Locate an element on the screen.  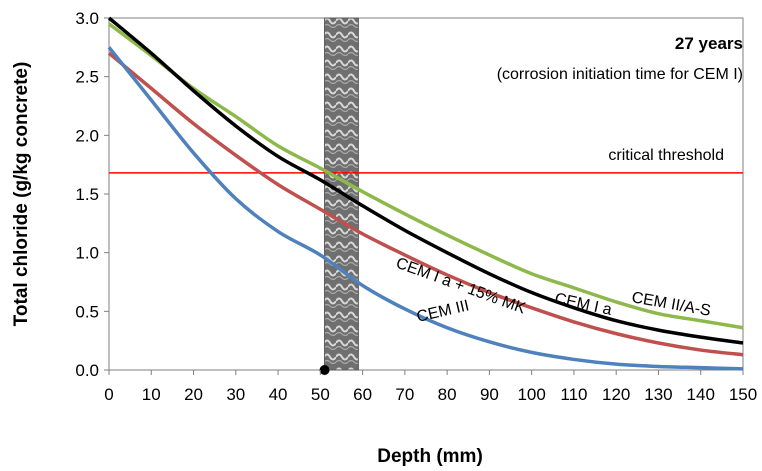
rebar-band is located at coordinates (341, 194).